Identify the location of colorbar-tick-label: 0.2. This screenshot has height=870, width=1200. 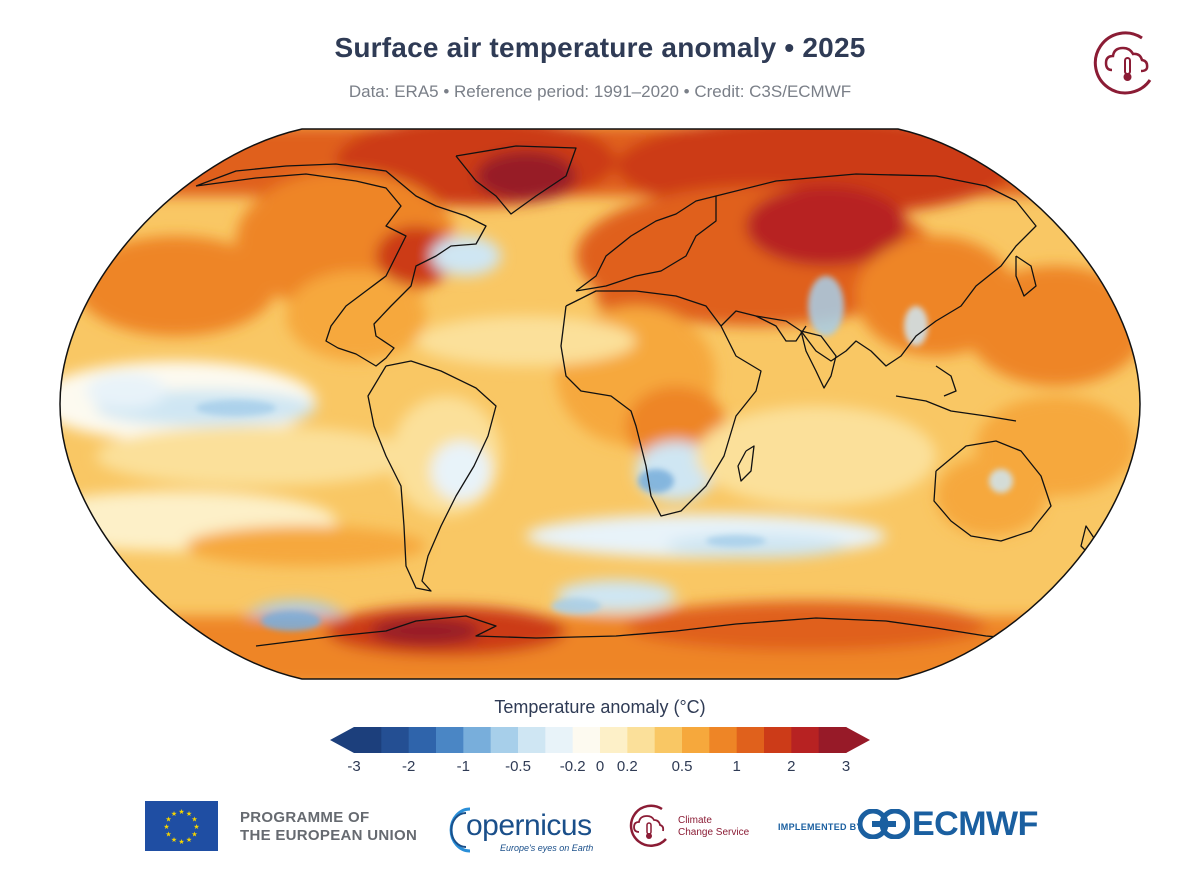
(627, 766).